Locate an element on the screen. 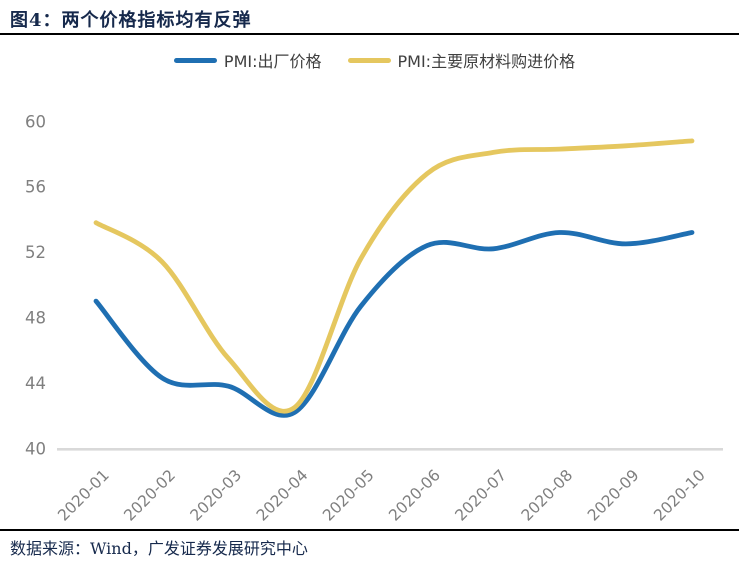 This screenshot has width=739, height=565. x-tick-label: 2020-03 is located at coordinates (216, 495).